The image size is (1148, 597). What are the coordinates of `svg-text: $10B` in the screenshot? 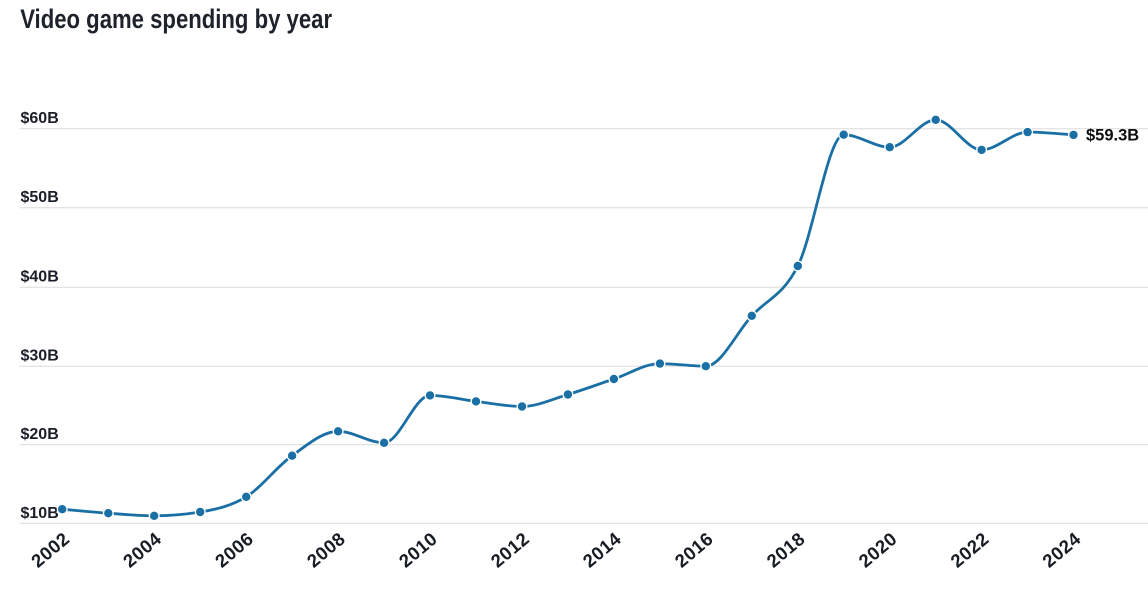 It's located at (40, 513).